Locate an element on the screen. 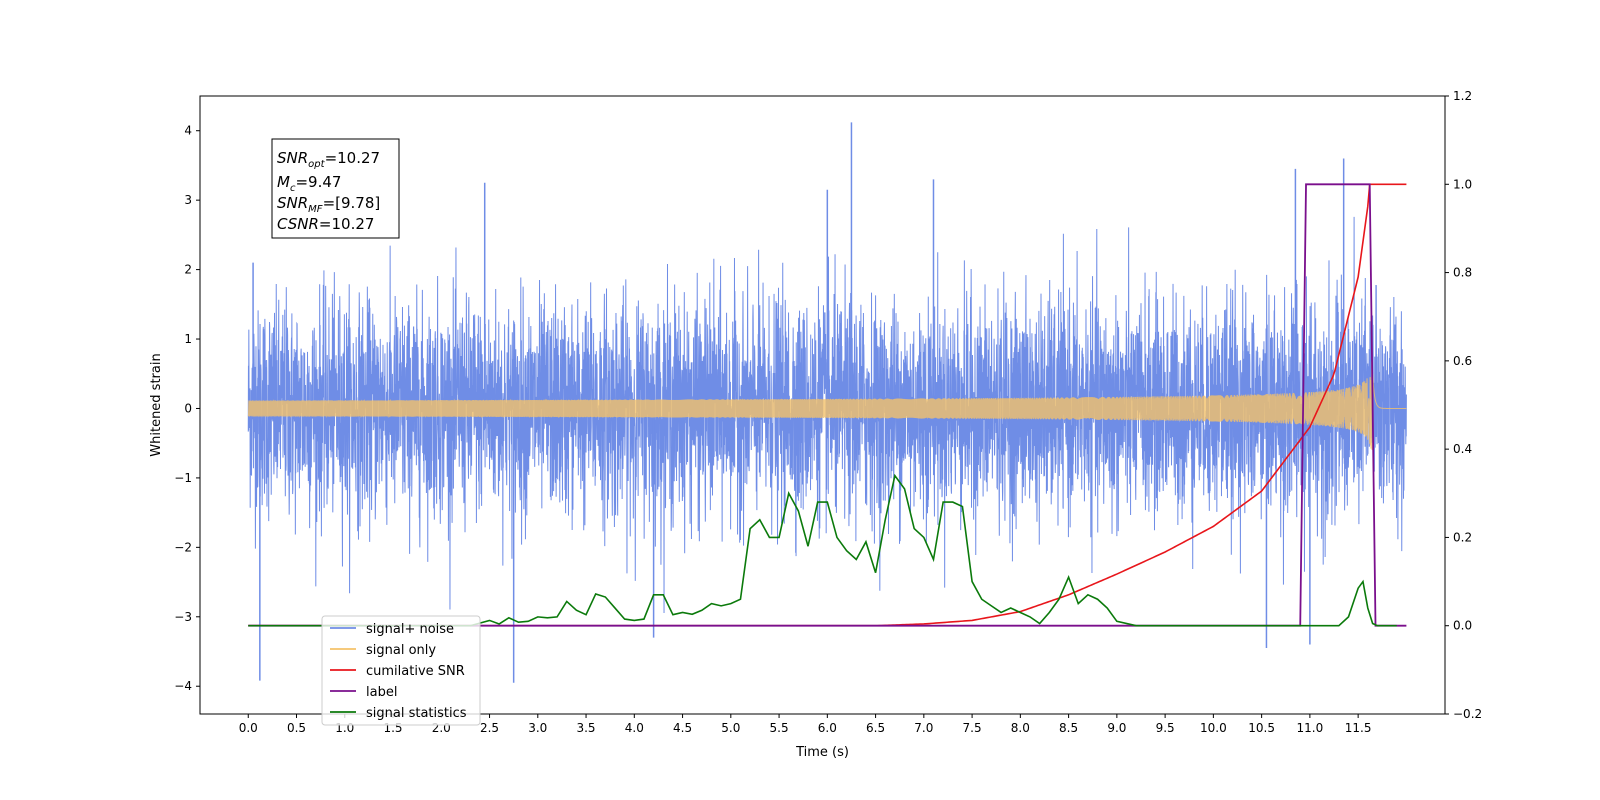  stat-mc-subscript: c is located at coordinates (293, 188).